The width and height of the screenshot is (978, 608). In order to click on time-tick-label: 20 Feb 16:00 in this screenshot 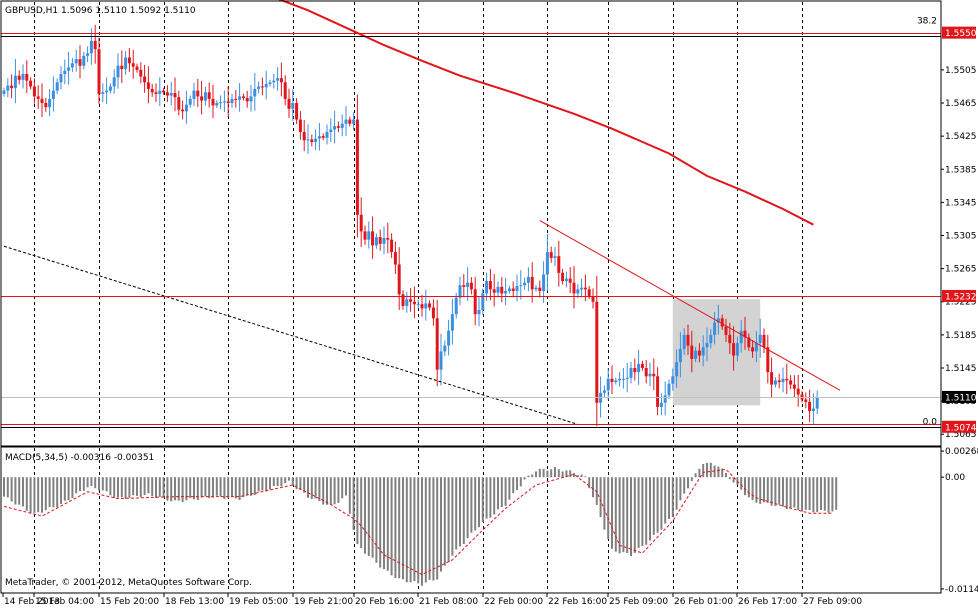, I will do `click(384, 602)`.